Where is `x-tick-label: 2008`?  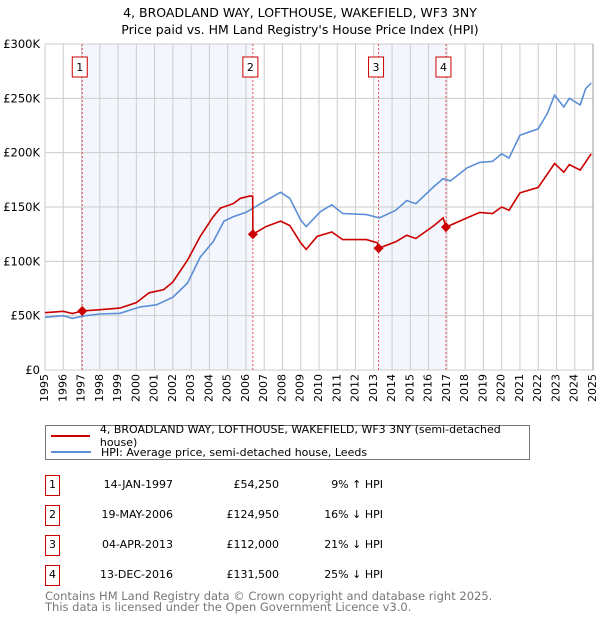
x-tick-label: 2008 is located at coordinates (281, 388).